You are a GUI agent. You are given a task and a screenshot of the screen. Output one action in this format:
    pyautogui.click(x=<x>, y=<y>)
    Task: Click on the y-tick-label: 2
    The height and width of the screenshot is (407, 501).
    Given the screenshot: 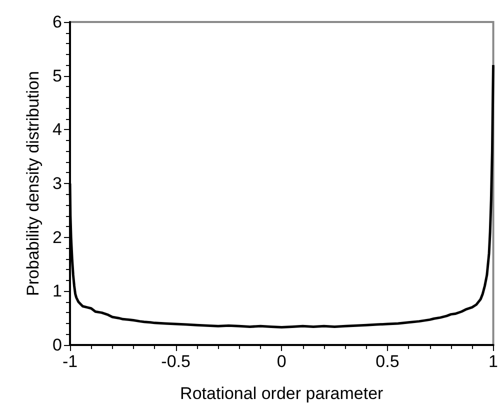 What is the action you would take?
    pyautogui.click(x=57, y=237)
    